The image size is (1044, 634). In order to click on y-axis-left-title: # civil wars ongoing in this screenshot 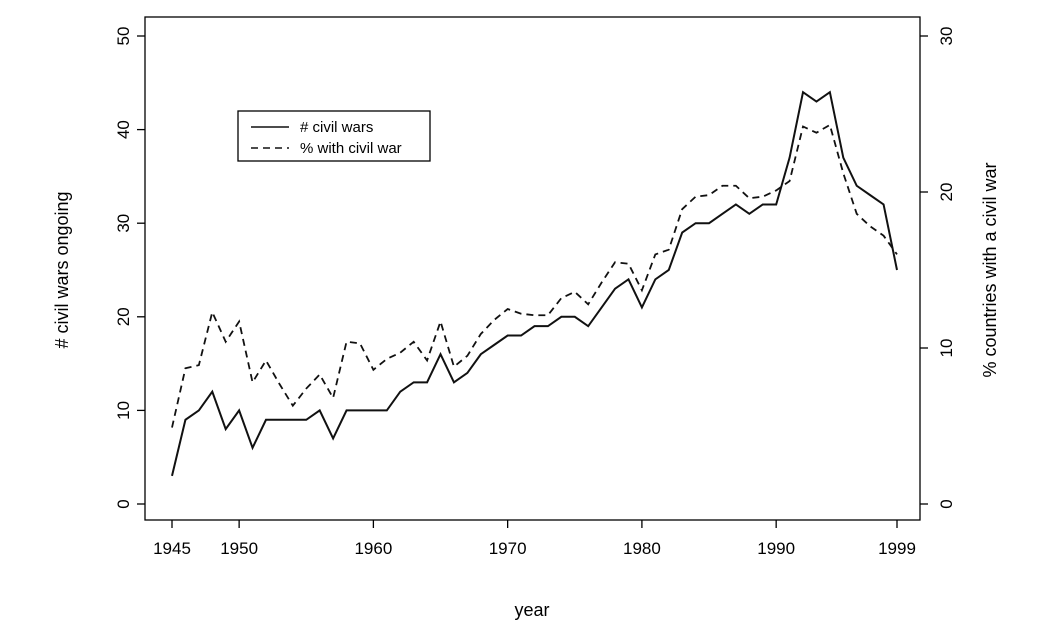, I will do `click(62, 269)`.